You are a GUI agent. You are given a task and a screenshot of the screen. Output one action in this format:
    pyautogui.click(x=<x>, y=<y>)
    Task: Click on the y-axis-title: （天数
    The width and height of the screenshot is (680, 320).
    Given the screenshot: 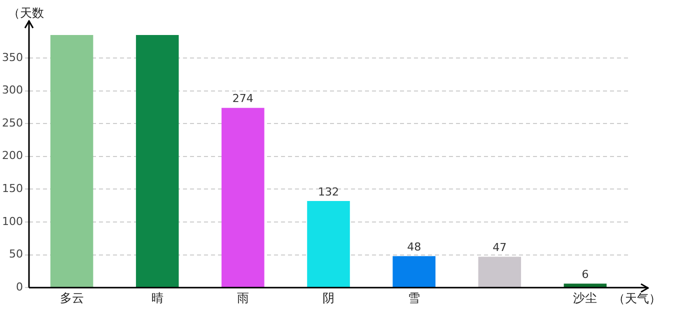 What is the action you would take?
    pyautogui.click(x=26, y=13)
    